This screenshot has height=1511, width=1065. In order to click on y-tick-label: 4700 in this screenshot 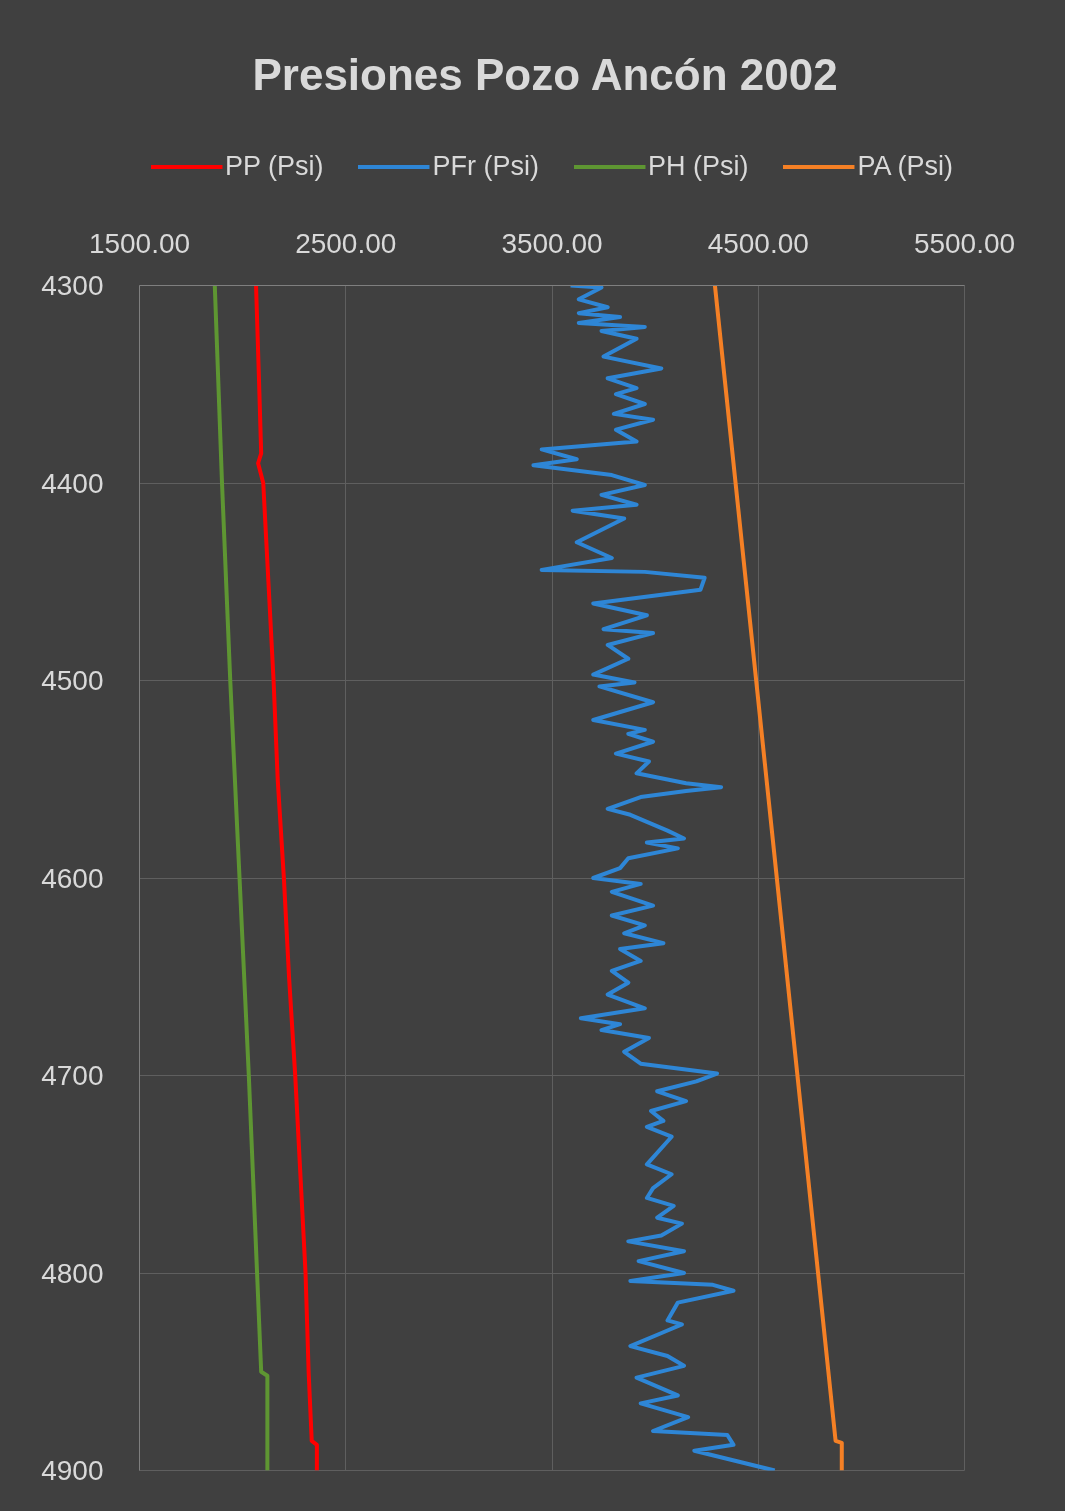, I will do `click(72, 1075)`.